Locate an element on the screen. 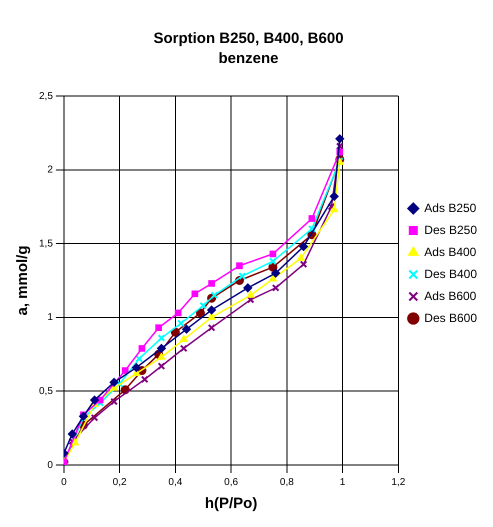 This screenshot has width=493, height=527. legend-label: Des B250 is located at coordinates (451, 229).